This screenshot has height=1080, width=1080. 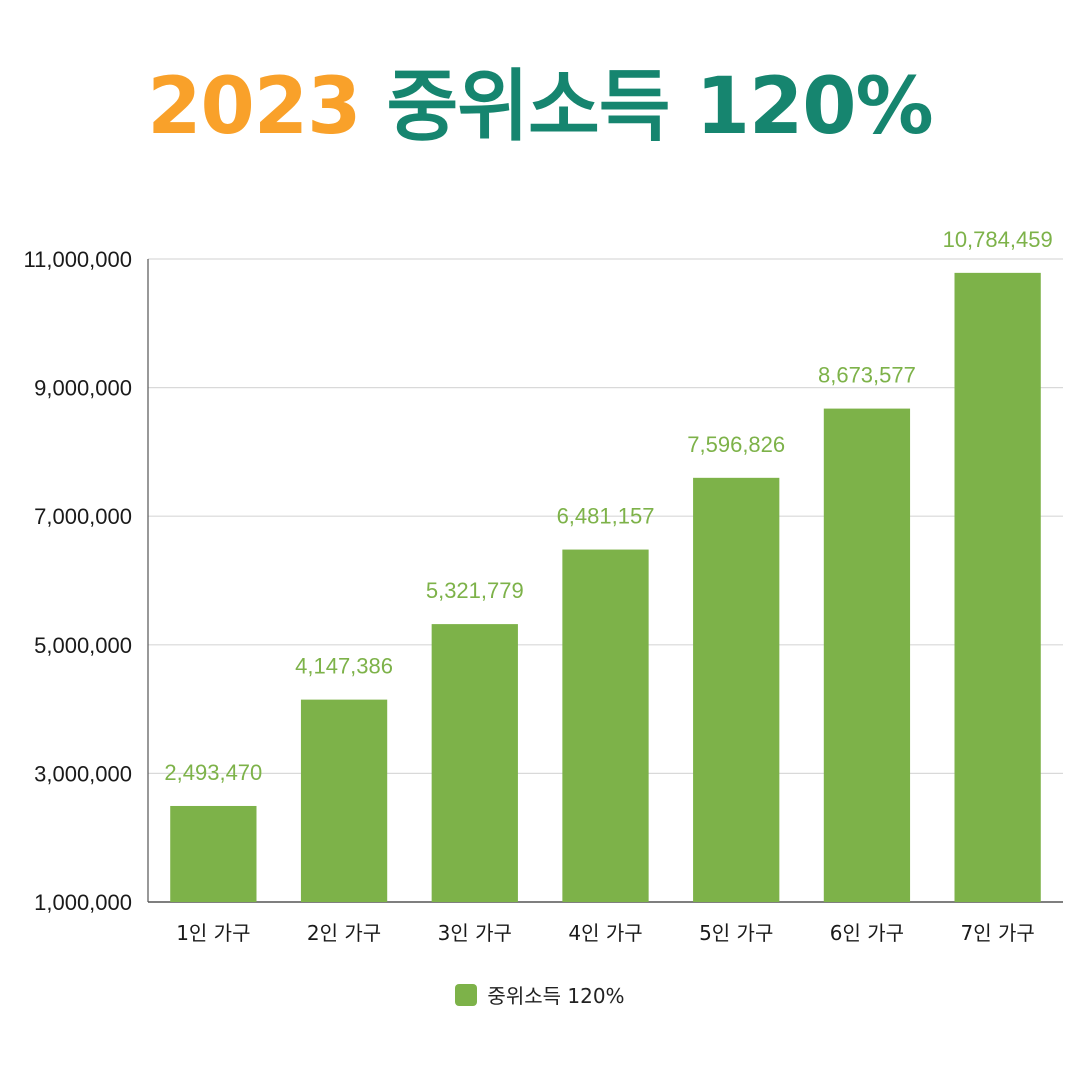 I want to click on x-tick-label: 7인 가구, so click(x=997, y=933).